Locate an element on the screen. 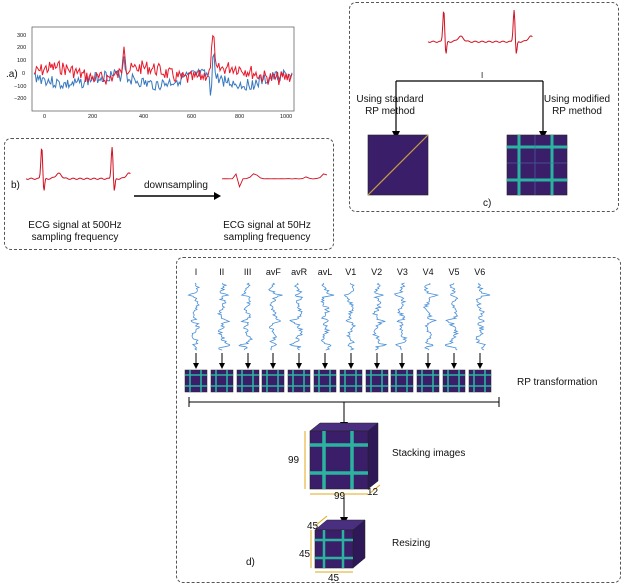 The image size is (636, 586). lead-label-v1: V1 is located at coordinates (351, 272).